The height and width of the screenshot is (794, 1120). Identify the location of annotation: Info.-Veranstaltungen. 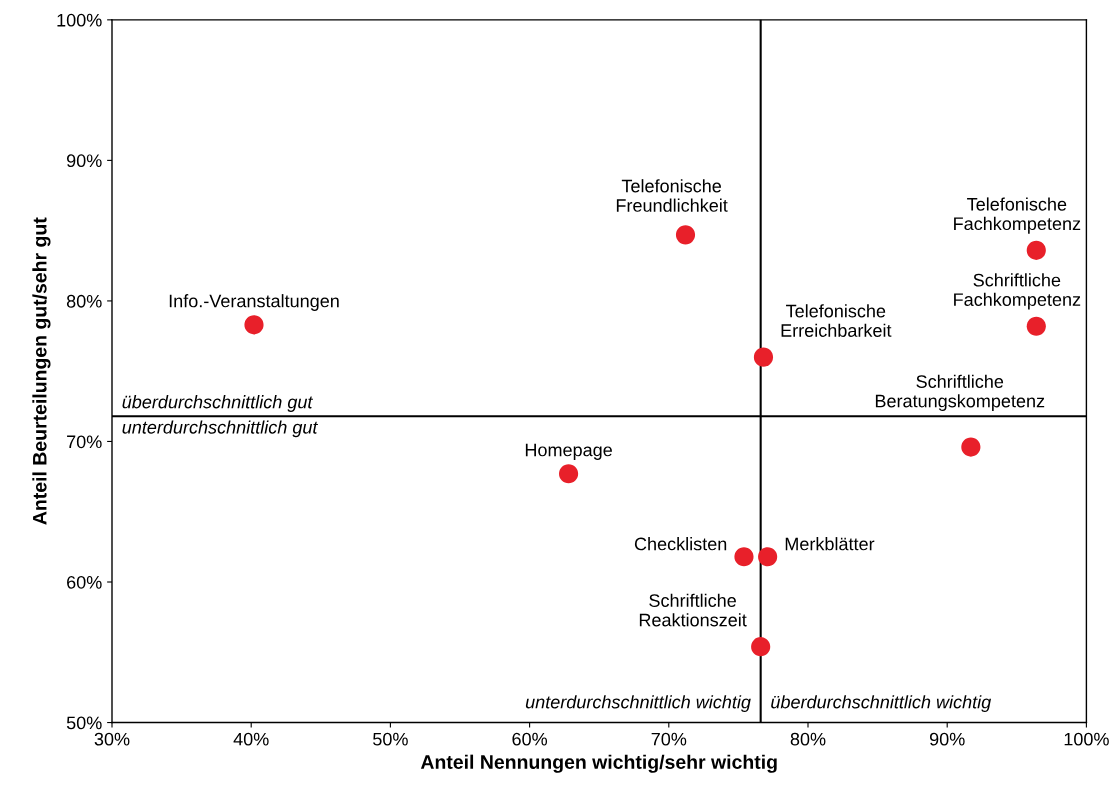
(254, 302).